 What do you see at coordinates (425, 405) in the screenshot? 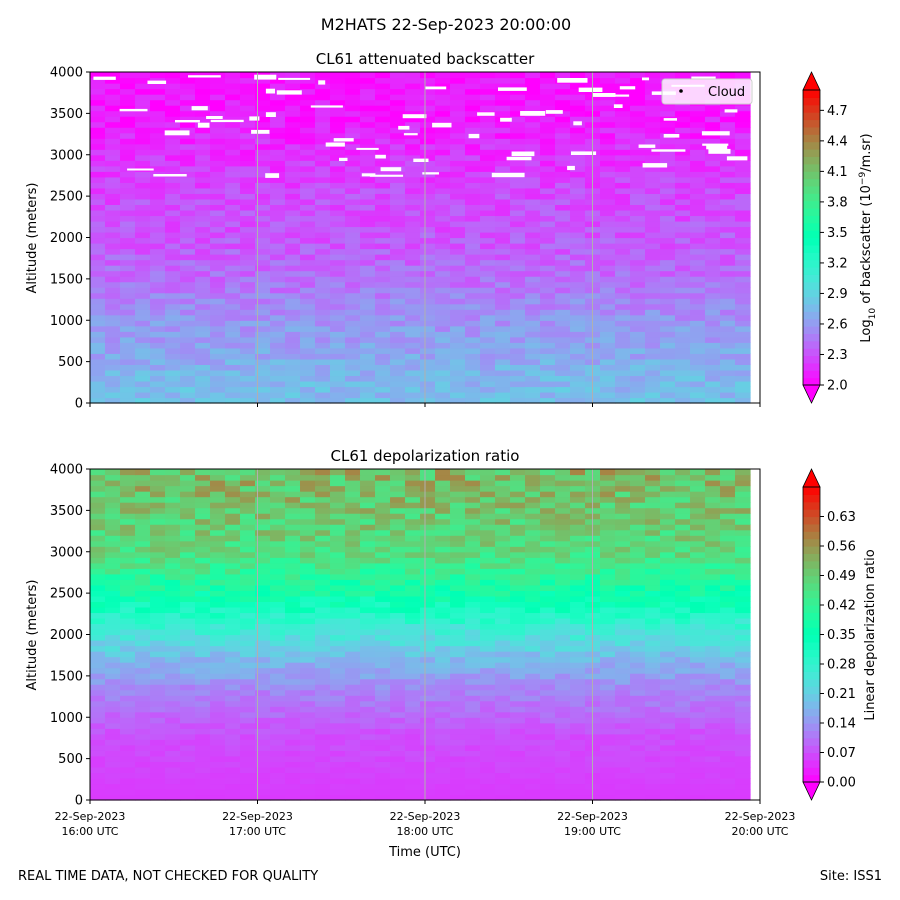
I see `backscatter-x-ticks` at bounding box center [425, 405].